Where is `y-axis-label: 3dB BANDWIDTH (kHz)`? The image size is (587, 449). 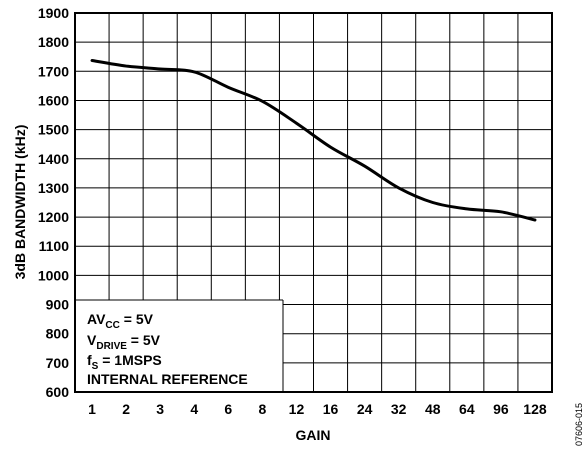
y-axis-label: 3dB BANDWIDTH (kHz) is located at coordinates (20, 202).